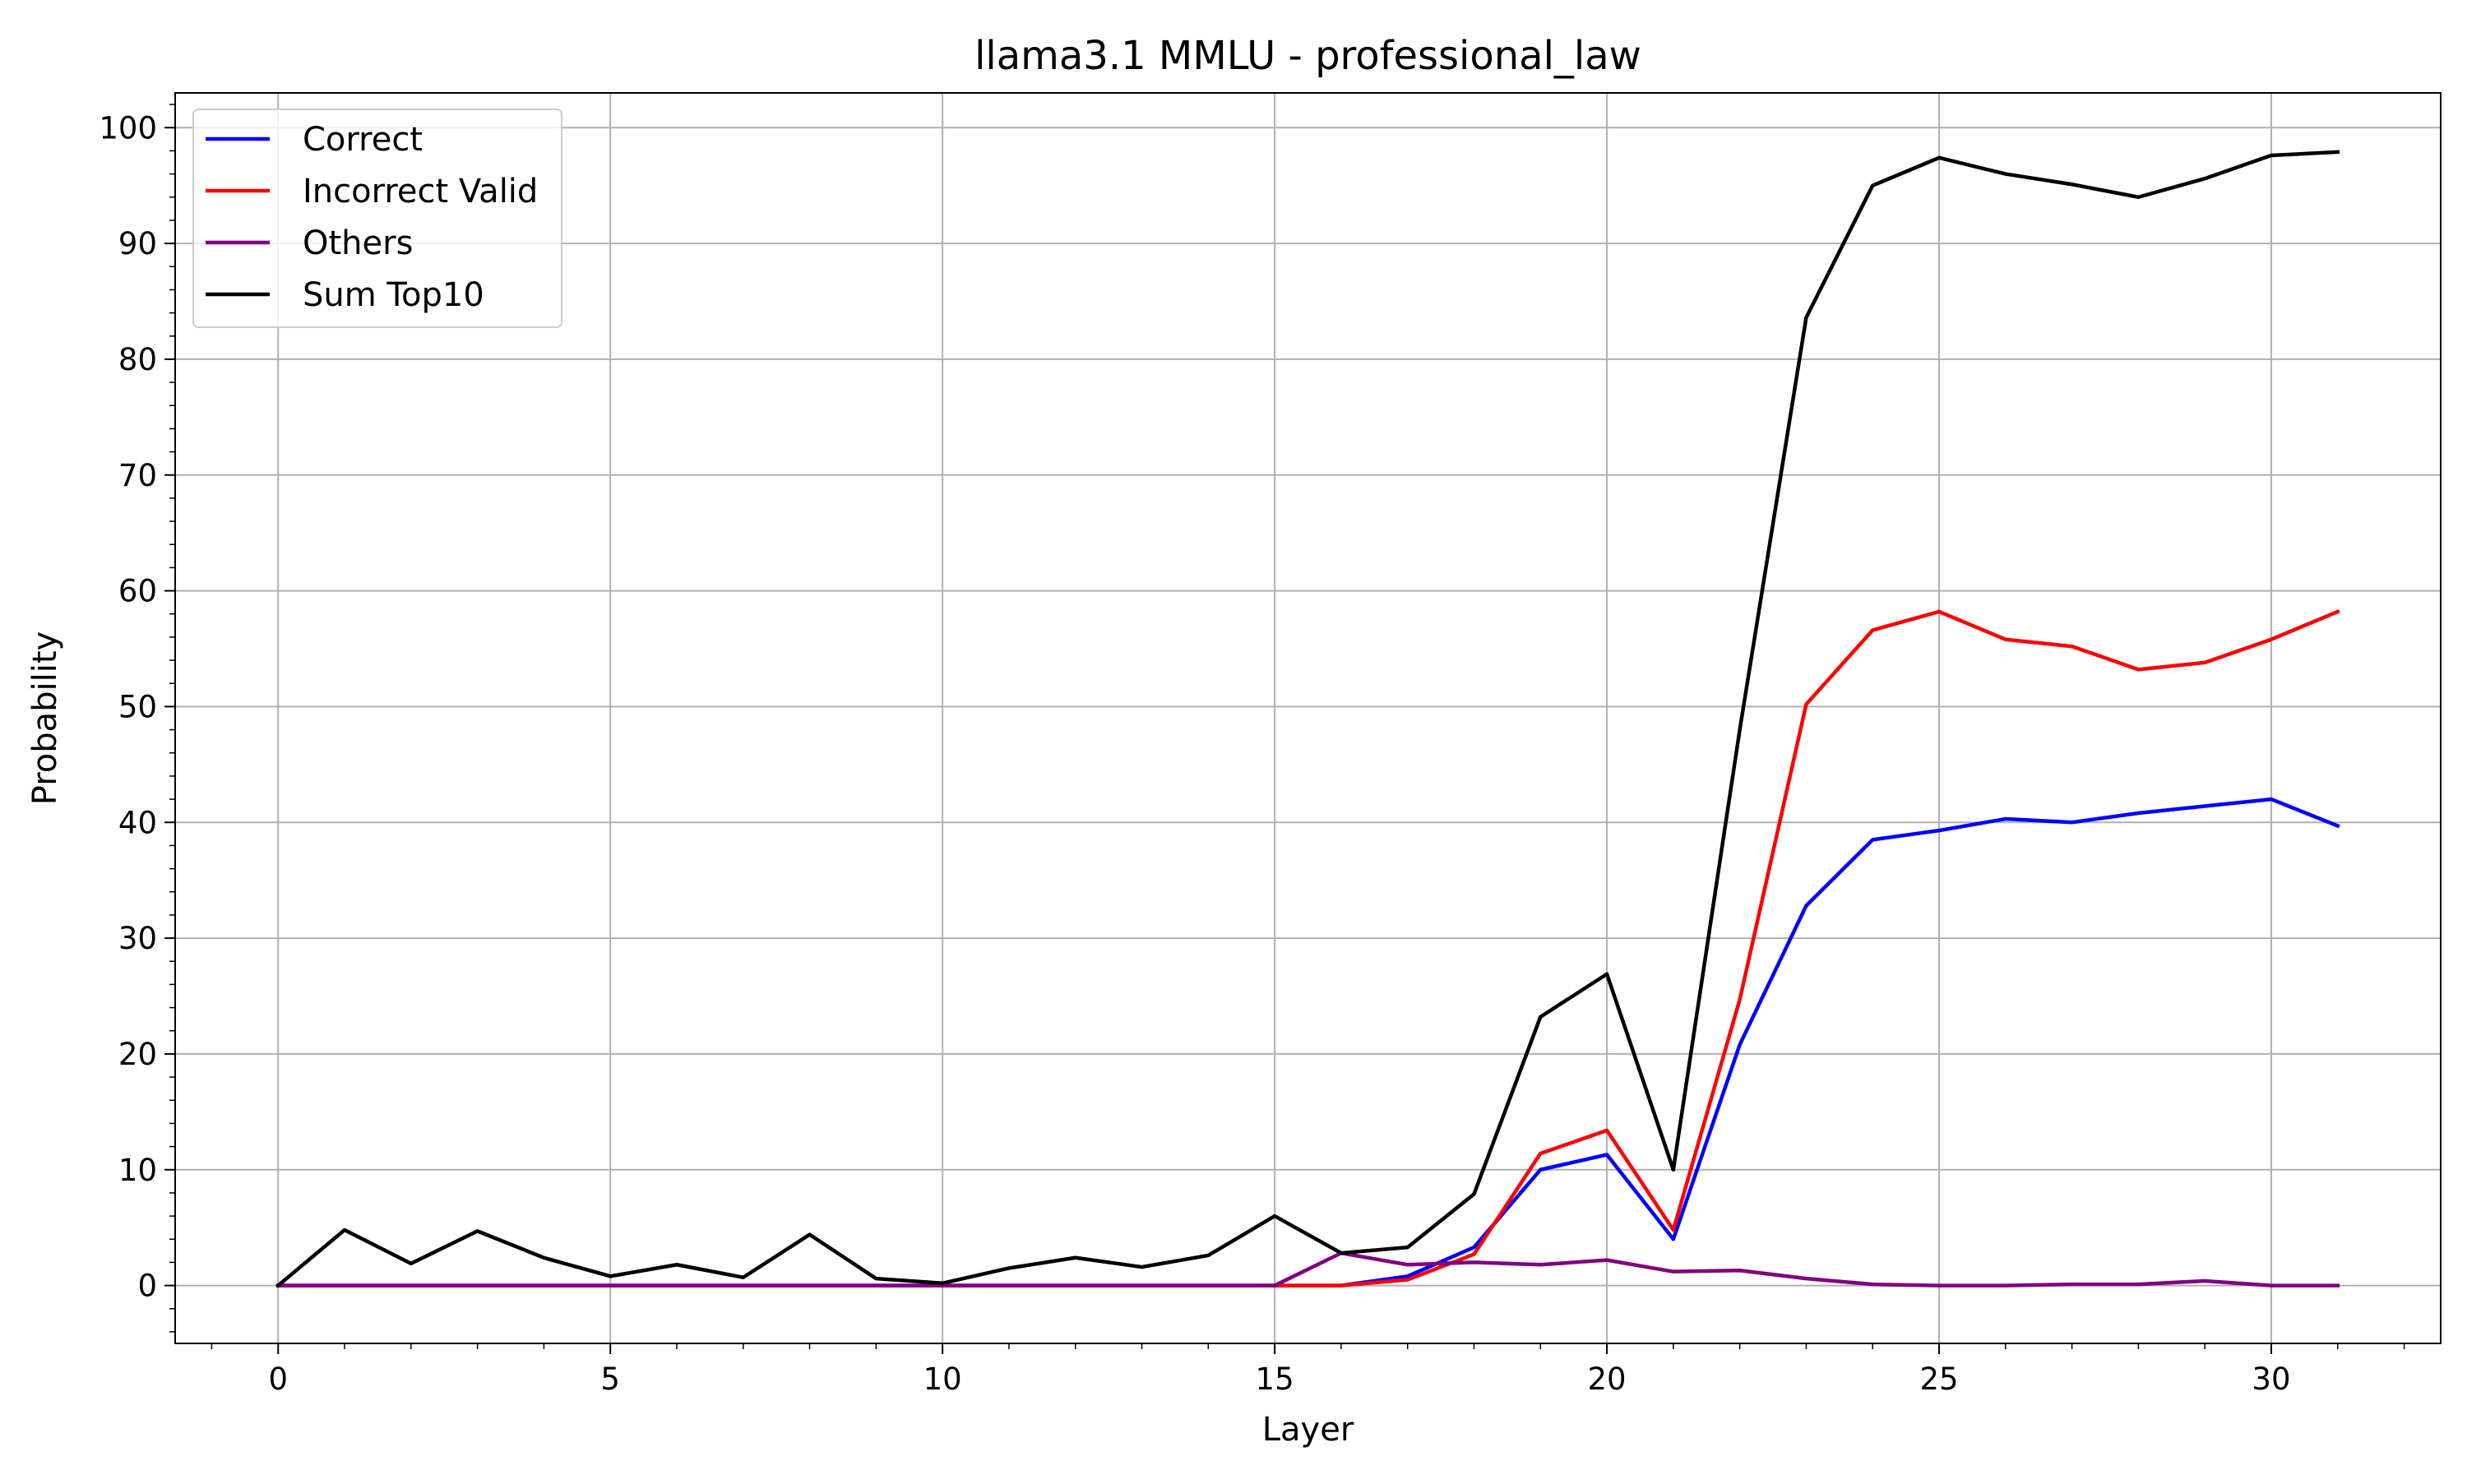 This screenshot has height=1484, width=2467. Describe the element at coordinates (45, 718) in the screenshot. I see `y-axis-label: Probability` at that location.